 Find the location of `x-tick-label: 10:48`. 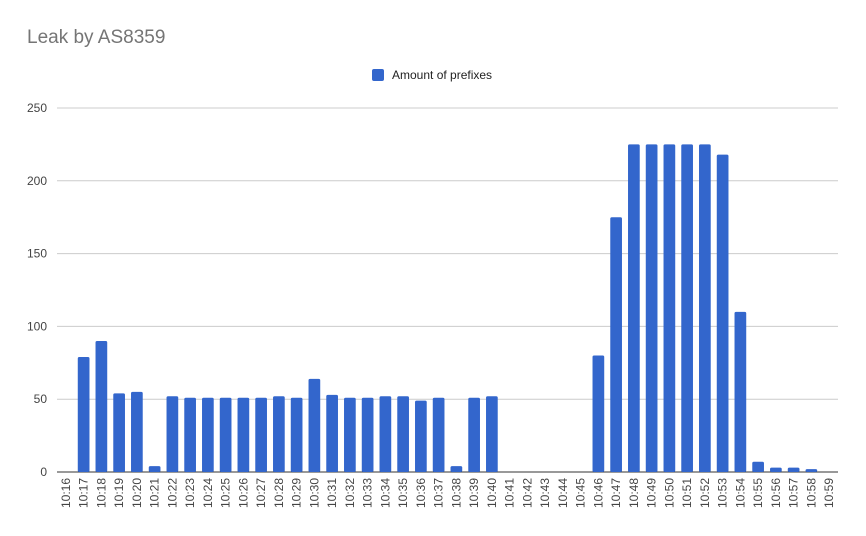

x-tick-label: 10:48 is located at coordinates (634, 493).